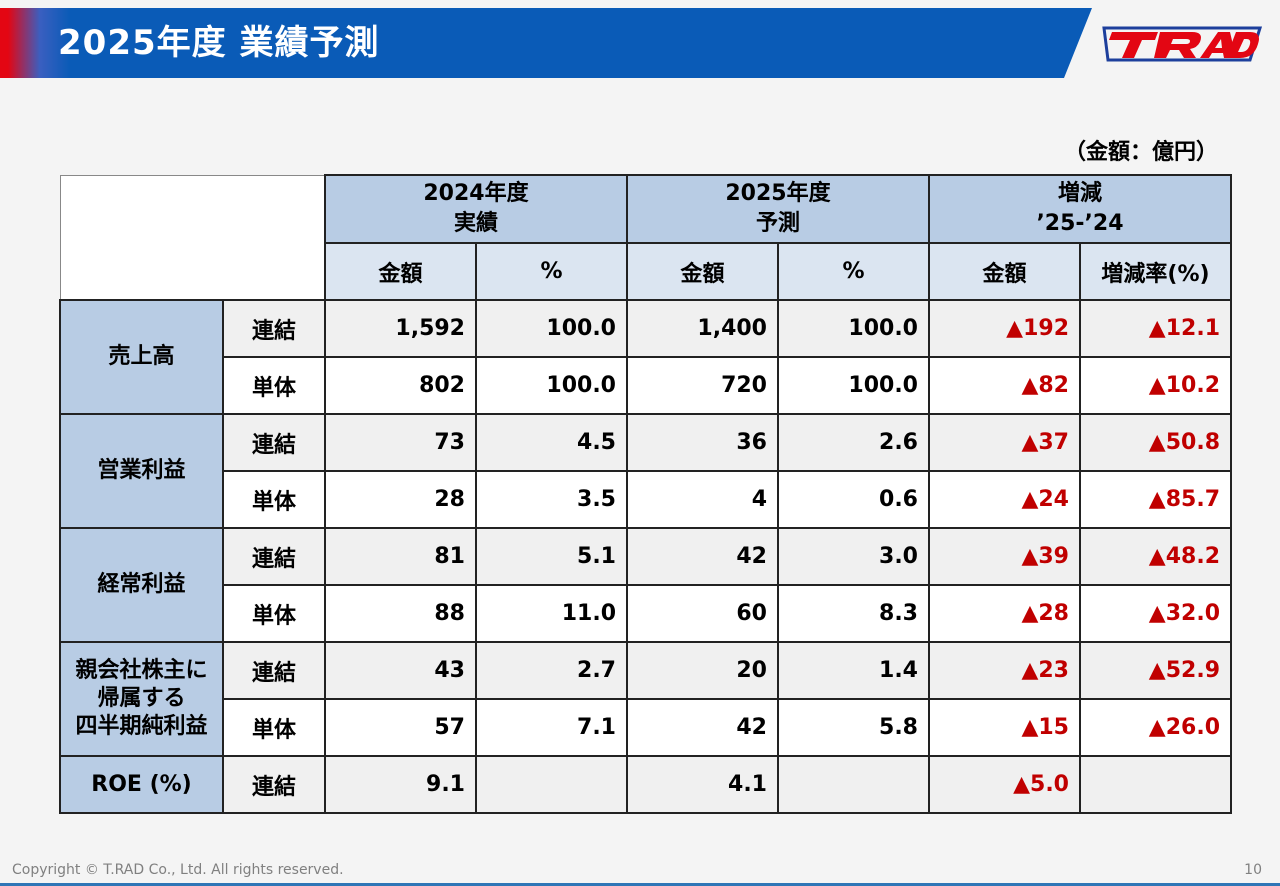  What do you see at coordinates (853, 442) in the screenshot?
I see `value-cell: 2.6` at bounding box center [853, 442].